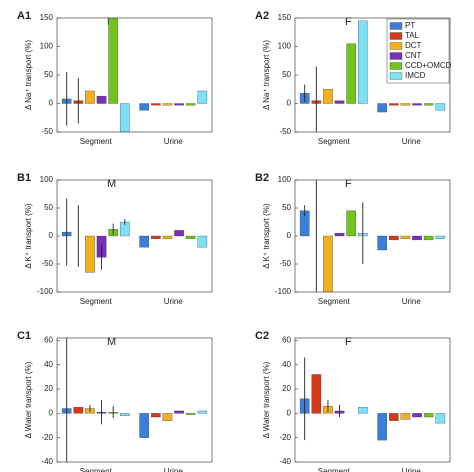 The width and height of the screenshot is (474, 472). I want to click on y-axis-label: Δ Na⁺ transport (%), so click(28, 75).